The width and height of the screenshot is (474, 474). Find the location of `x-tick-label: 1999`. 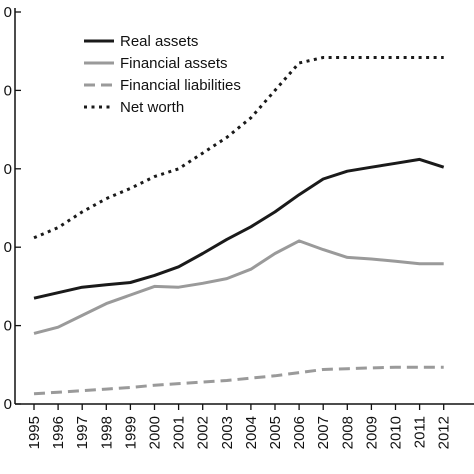

x-tick-label: 1999 is located at coordinates (130, 432).